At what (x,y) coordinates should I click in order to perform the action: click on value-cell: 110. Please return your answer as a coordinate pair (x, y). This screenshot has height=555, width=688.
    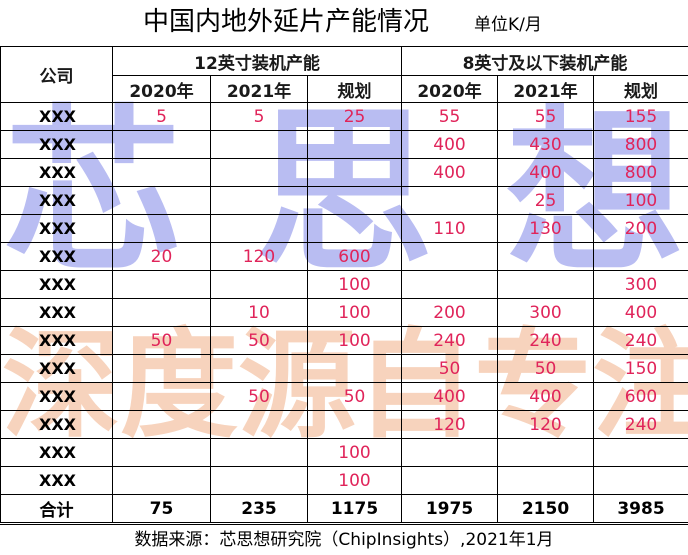
    Looking at the image, I should click on (450, 229).